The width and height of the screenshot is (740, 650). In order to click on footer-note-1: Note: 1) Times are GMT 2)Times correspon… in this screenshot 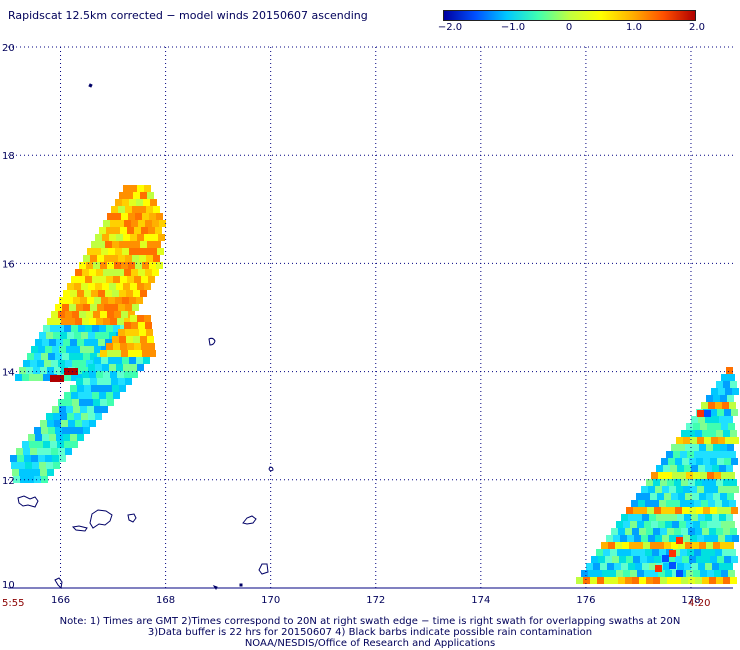, I will do `click(370, 621)`.